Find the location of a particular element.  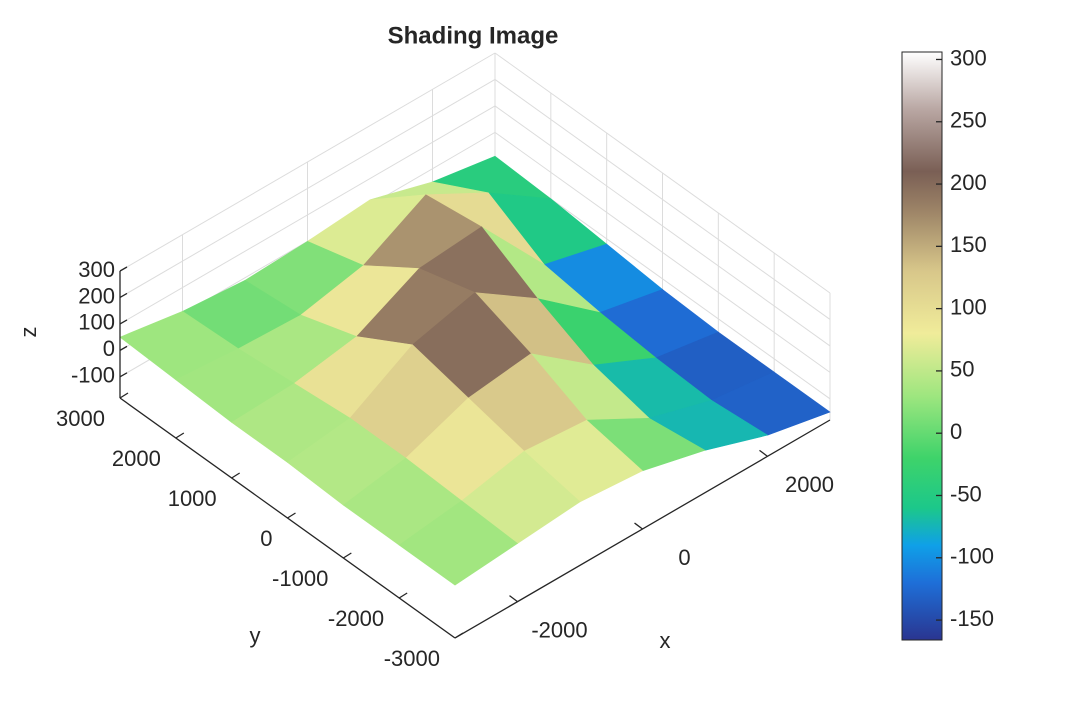

y-tick-label: -3000 is located at coordinates (412, 658).